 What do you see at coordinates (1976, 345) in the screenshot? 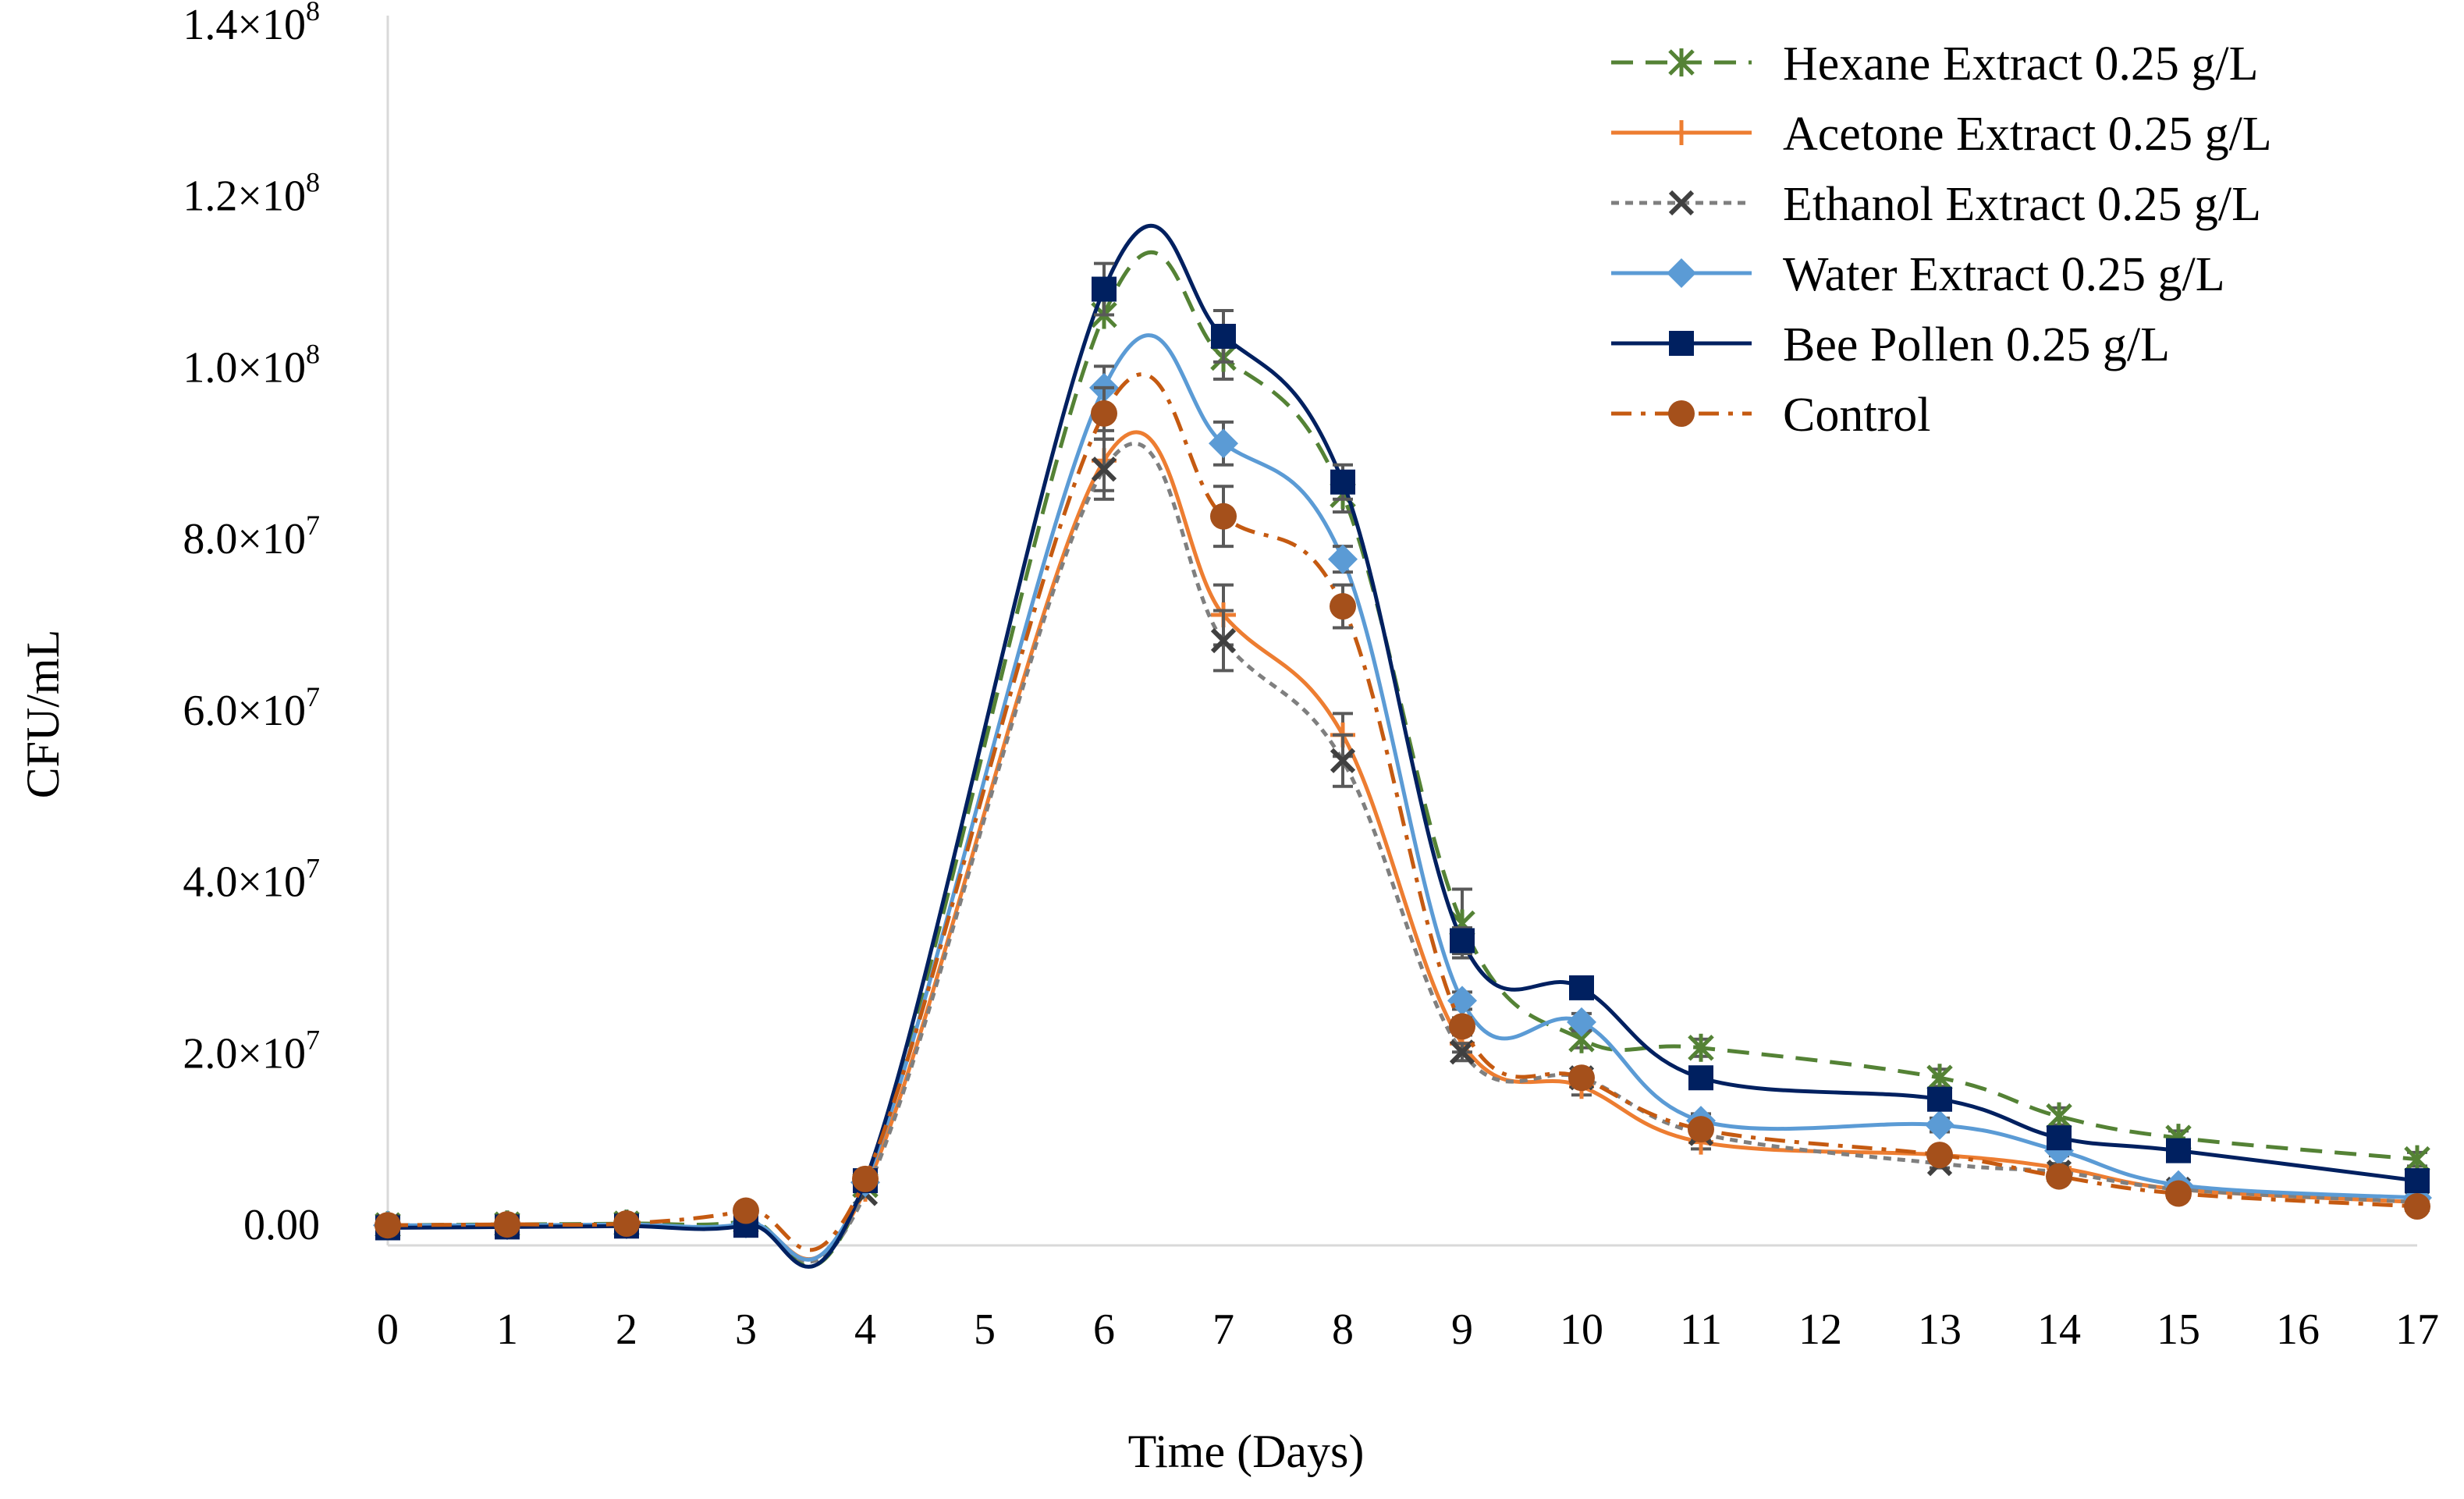
I see `legend-label: Bee Pollen 0.25 g/L` at bounding box center [1976, 345].